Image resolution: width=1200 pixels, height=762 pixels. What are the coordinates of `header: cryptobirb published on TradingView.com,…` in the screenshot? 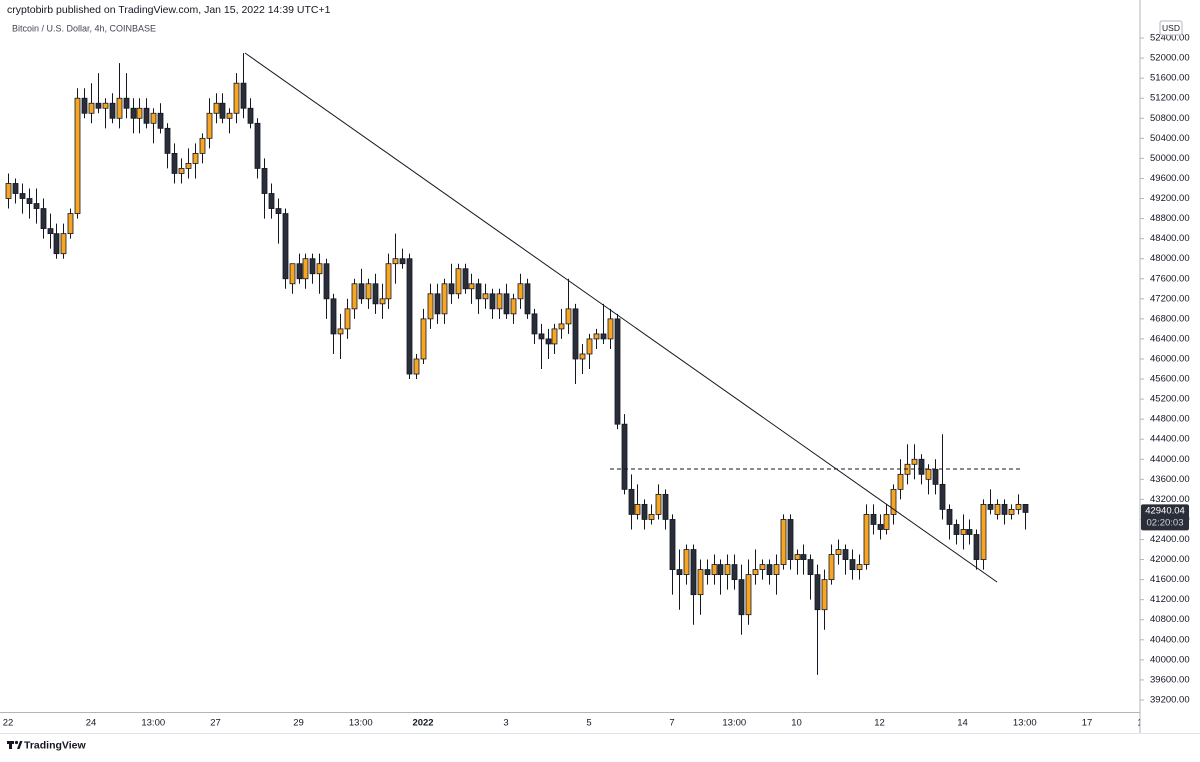 It's located at (169, 10).